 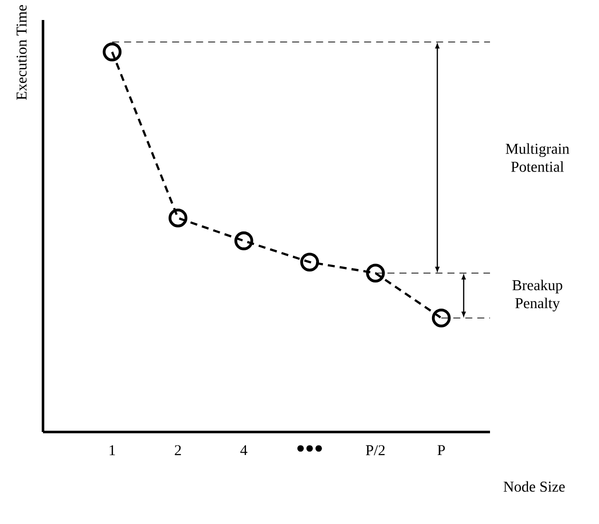 What do you see at coordinates (21, 52) in the screenshot?
I see `y-axis-title: Execution Time` at bounding box center [21, 52].